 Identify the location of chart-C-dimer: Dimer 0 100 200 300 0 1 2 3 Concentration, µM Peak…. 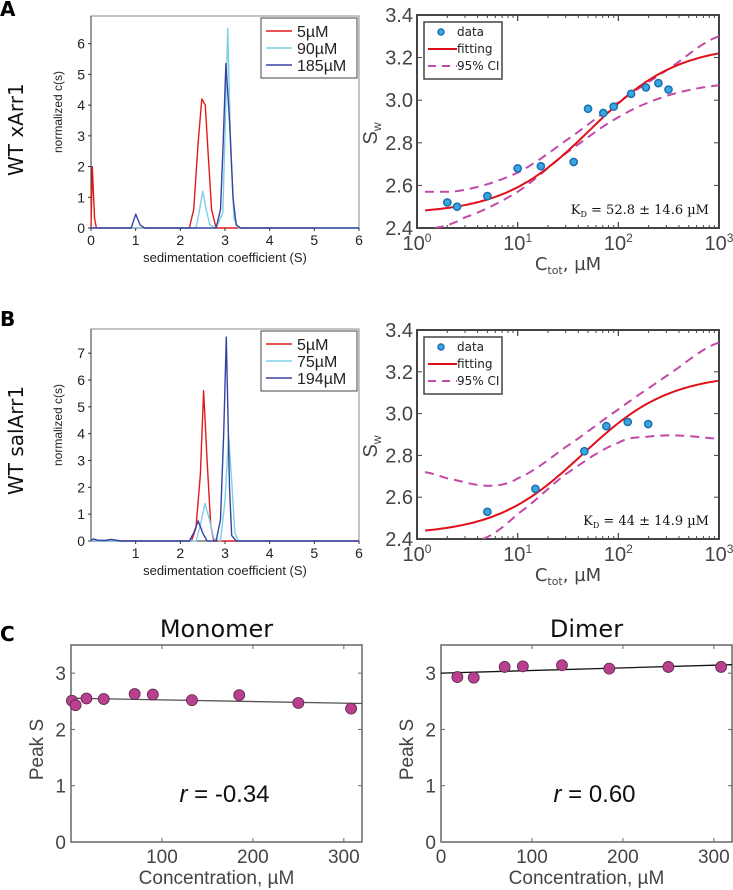
(565, 752).